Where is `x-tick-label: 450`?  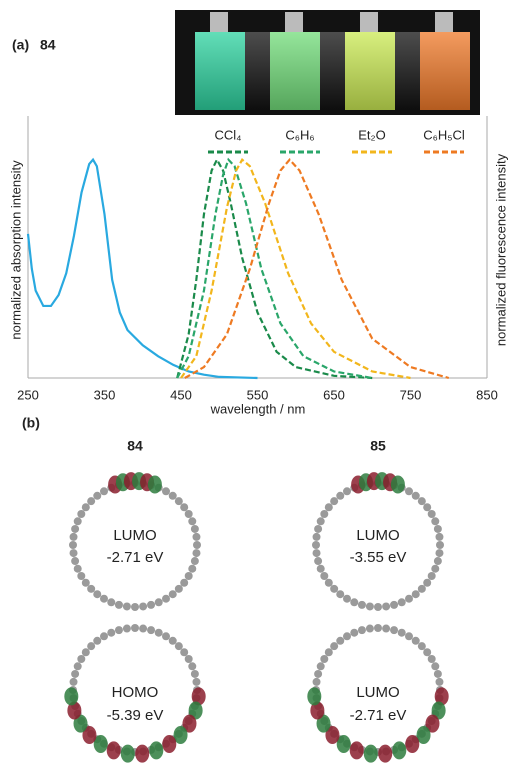
x-tick-label: 450 is located at coordinates (181, 394).